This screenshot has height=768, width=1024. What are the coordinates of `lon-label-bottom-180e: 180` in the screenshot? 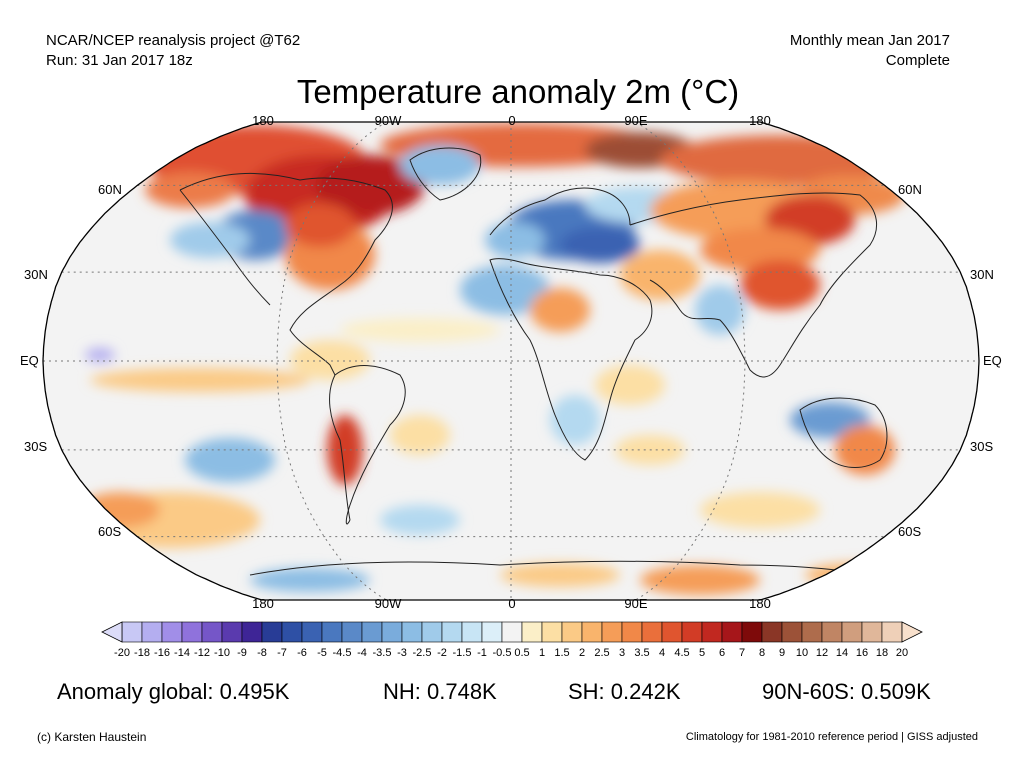 It's located at (760, 603).